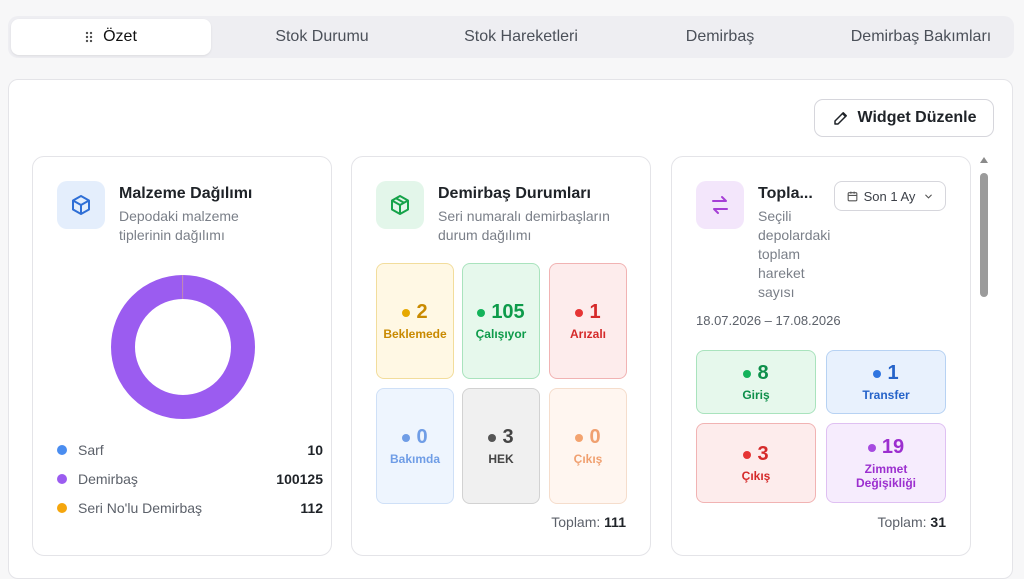 This screenshot has height=579, width=1024. What do you see at coordinates (938, 522) in the screenshot?
I see `total-value: 31` at bounding box center [938, 522].